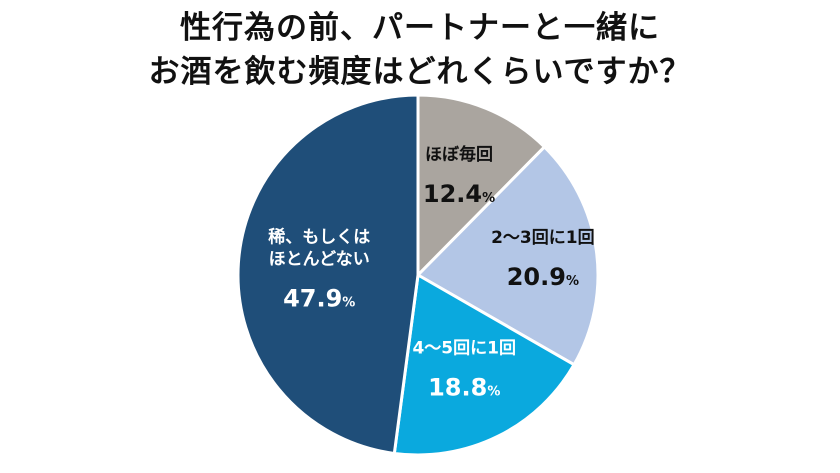 This screenshot has height=473, width=840. I want to click on slice-4-value-label: 47.9%, so click(319, 298).